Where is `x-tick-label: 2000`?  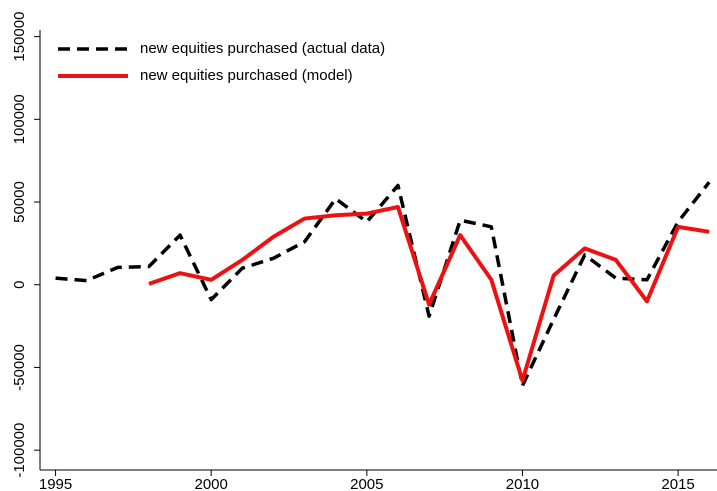 x-tick-label: 2000 is located at coordinates (211, 483).